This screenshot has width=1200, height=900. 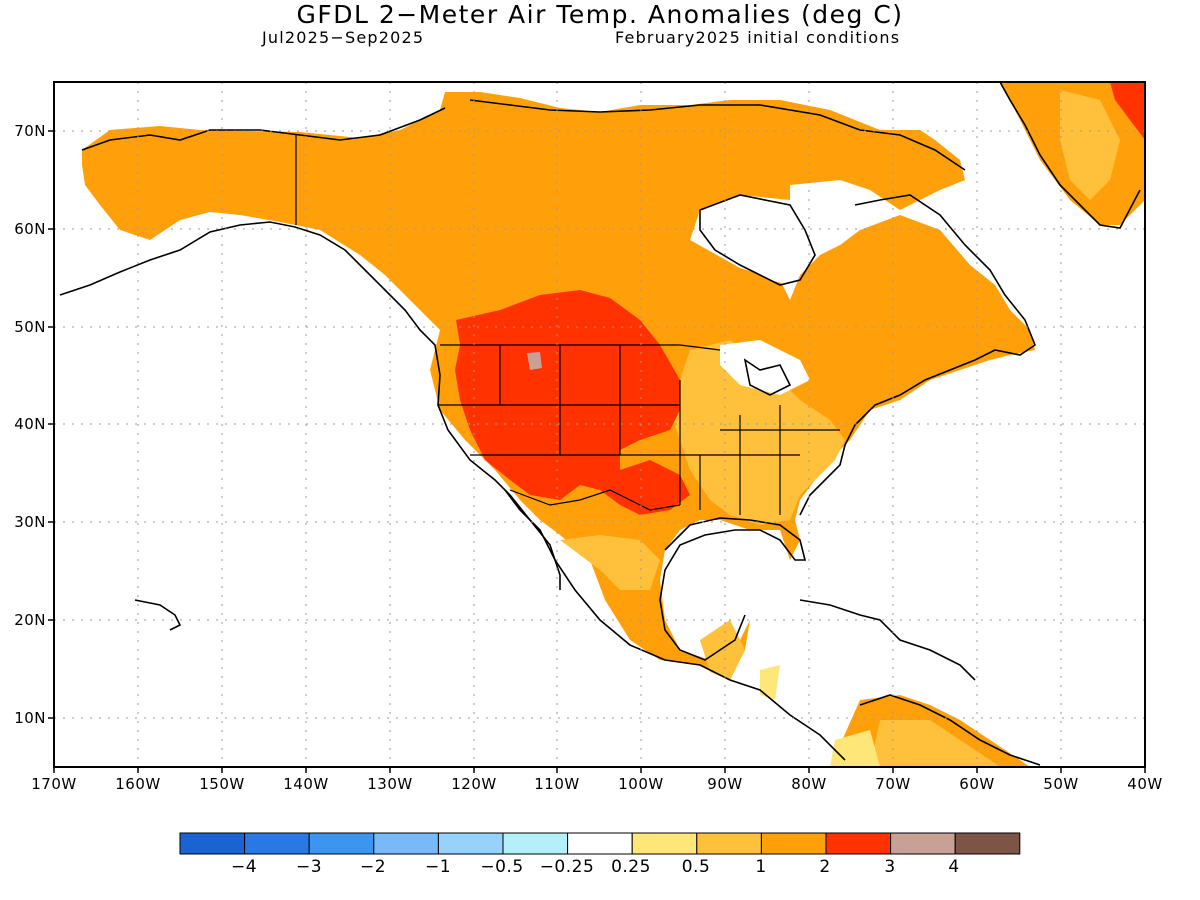 I want to click on lon-label: 100W, so click(x=641, y=784).